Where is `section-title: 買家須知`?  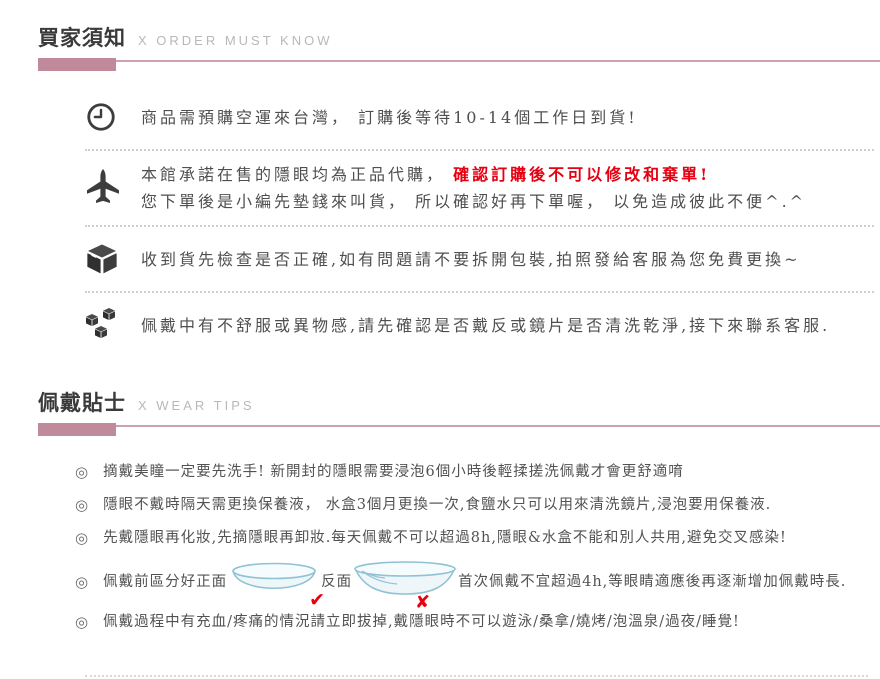
section-title: 買家須知 is located at coordinates (82, 38).